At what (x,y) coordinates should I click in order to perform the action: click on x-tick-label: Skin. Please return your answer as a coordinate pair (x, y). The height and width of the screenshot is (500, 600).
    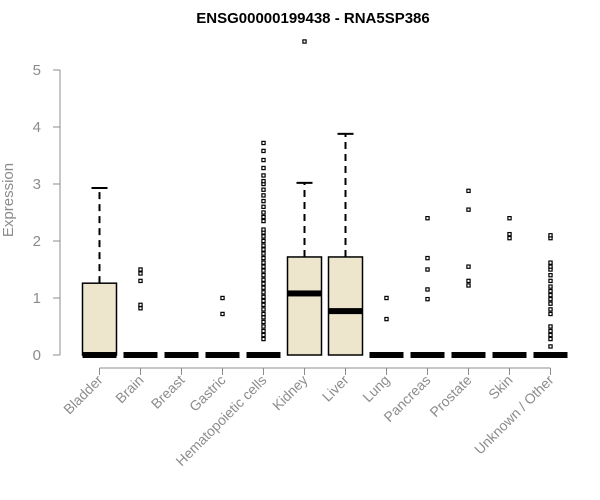
    Looking at the image, I should click on (500, 387).